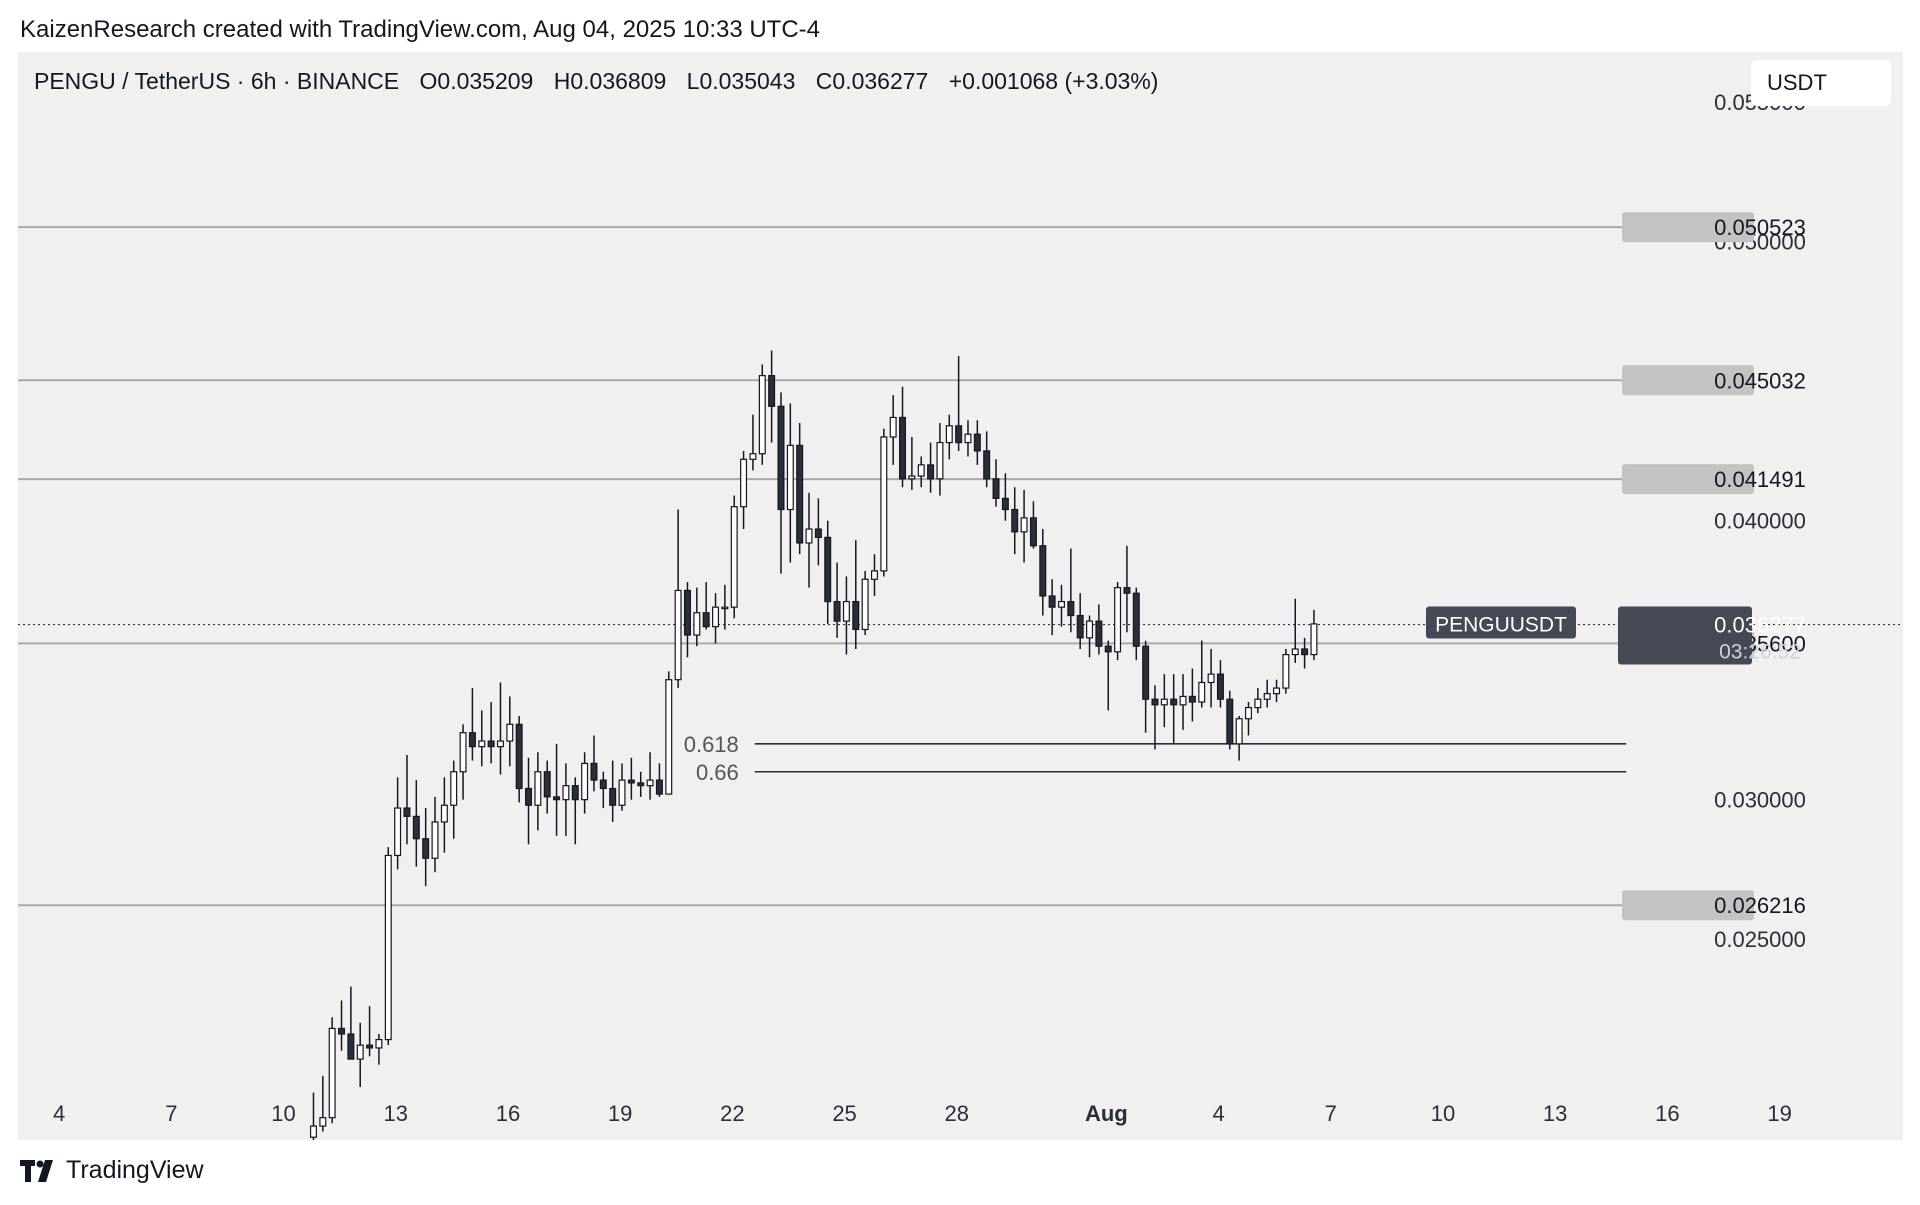 The image size is (1920, 1205). I want to click on symbol-tag-badge, so click(1501, 622).